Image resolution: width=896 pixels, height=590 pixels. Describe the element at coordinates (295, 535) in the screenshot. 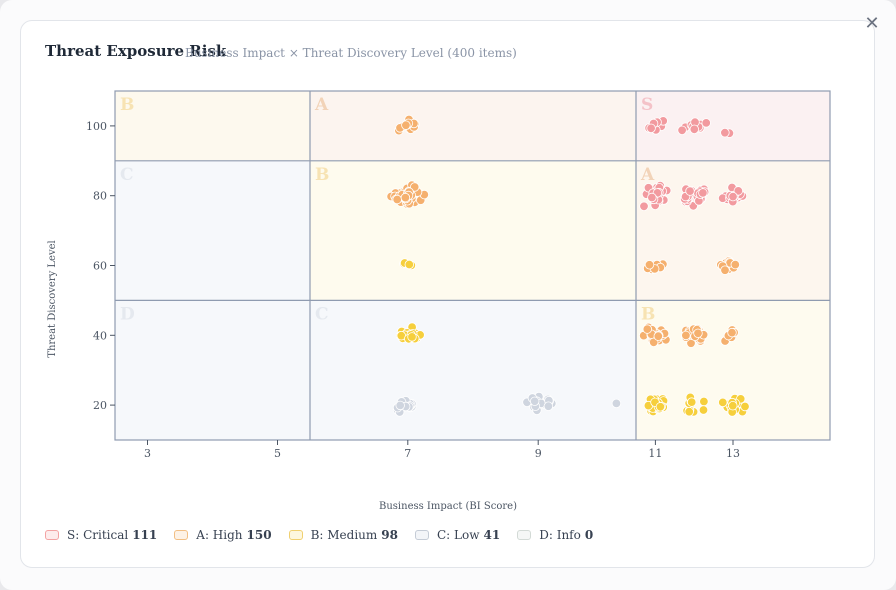

I see `legend-swatch-medium` at that location.